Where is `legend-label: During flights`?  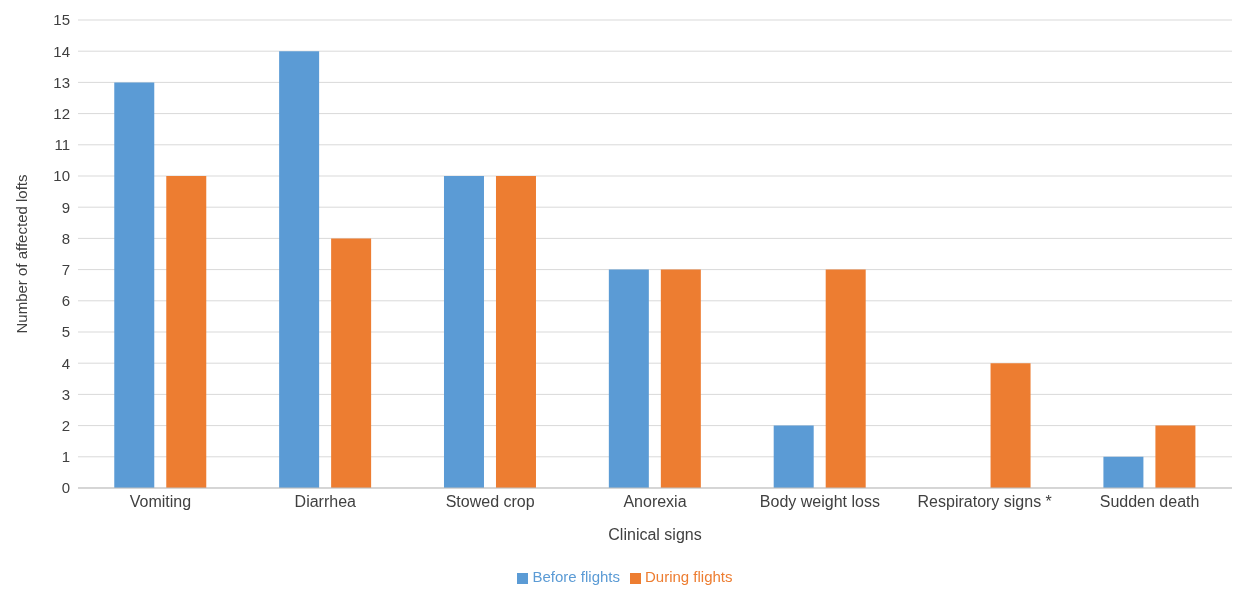 legend-label: During flights is located at coordinates (689, 576).